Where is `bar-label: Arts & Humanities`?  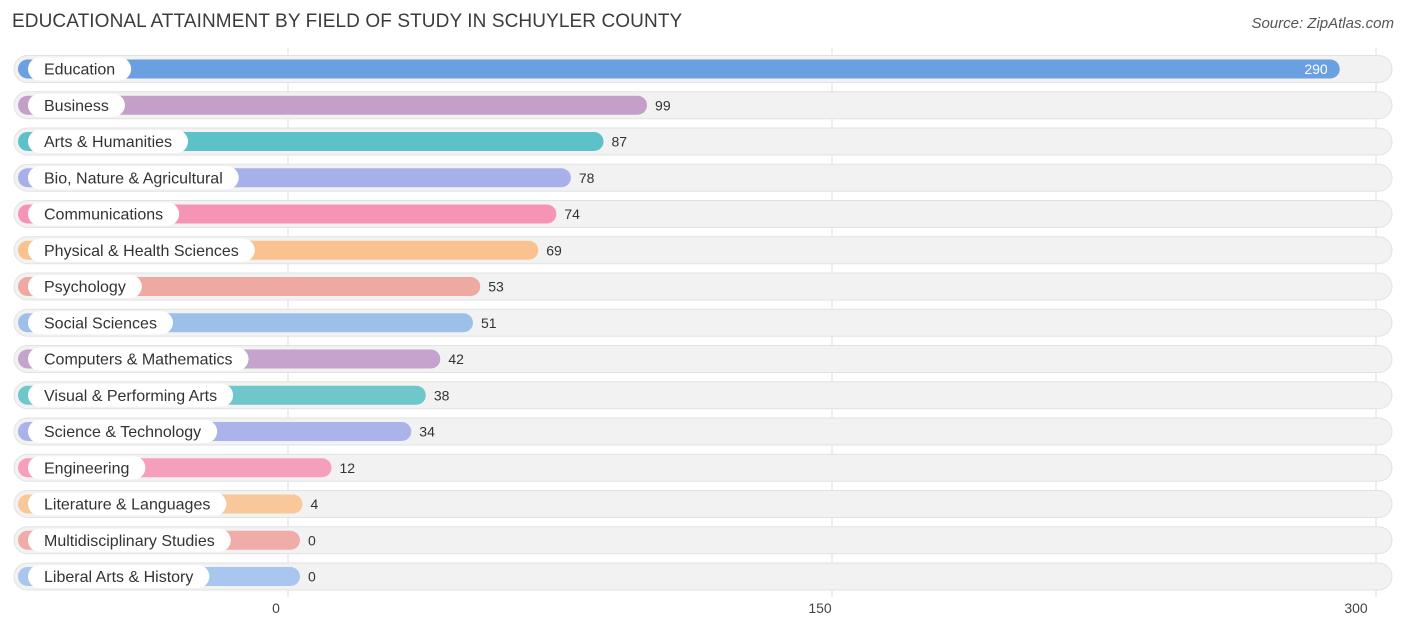
bar-label: Arts & Humanities is located at coordinates (108, 142).